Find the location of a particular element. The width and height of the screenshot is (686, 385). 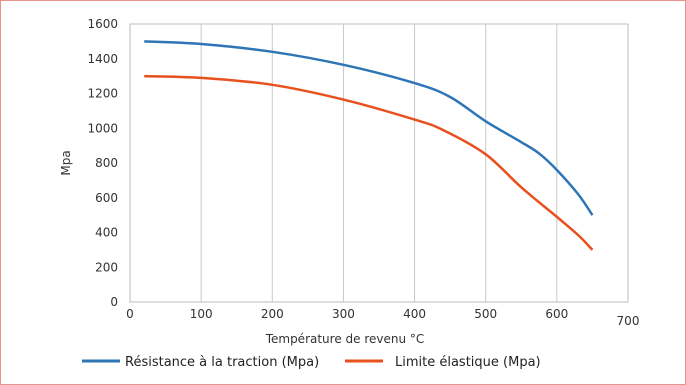

x-tick-label: 100 is located at coordinates (201, 314).